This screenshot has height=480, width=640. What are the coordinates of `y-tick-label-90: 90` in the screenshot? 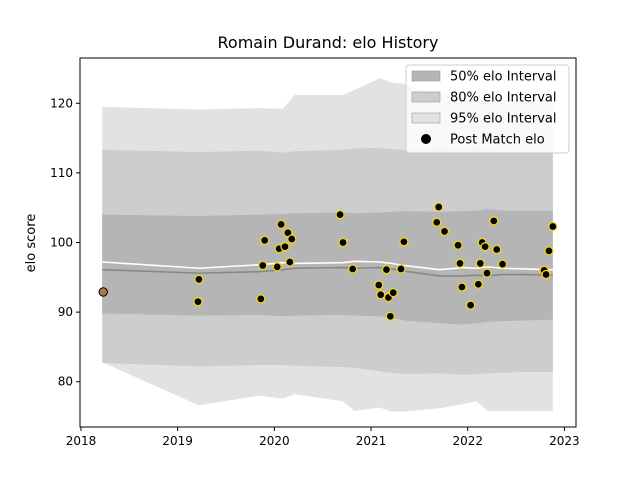 It's located at (65, 312).